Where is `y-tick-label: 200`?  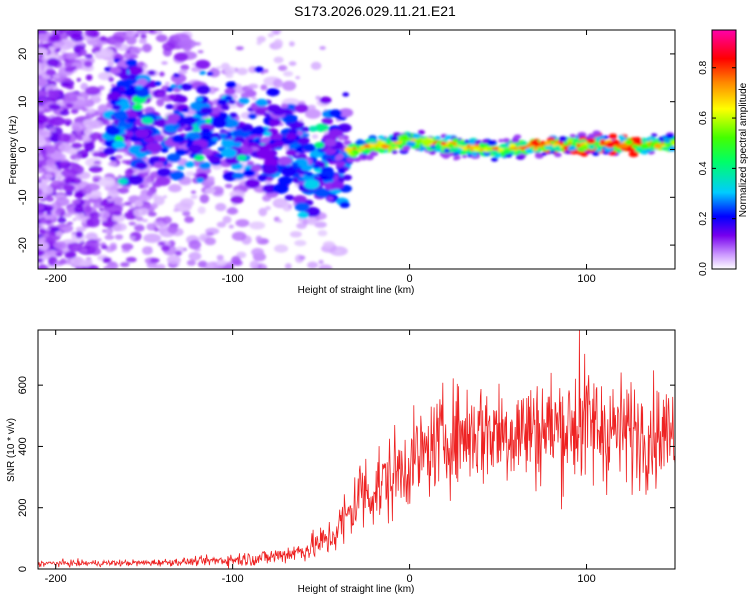 y-tick-label: 200 is located at coordinates (23, 508).